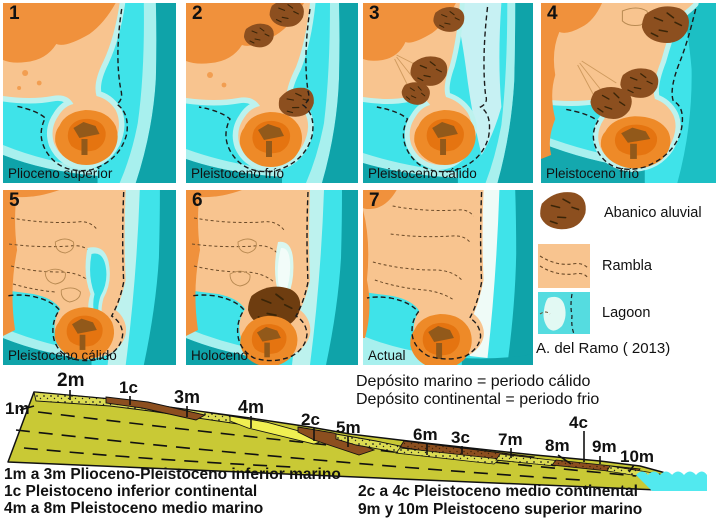 The height and width of the screenshot is (530, 720). Describe the element at coordinates (603, 348) in the screenshot. I see `credit-line: A. del Ramo ( 2013)` at that location.